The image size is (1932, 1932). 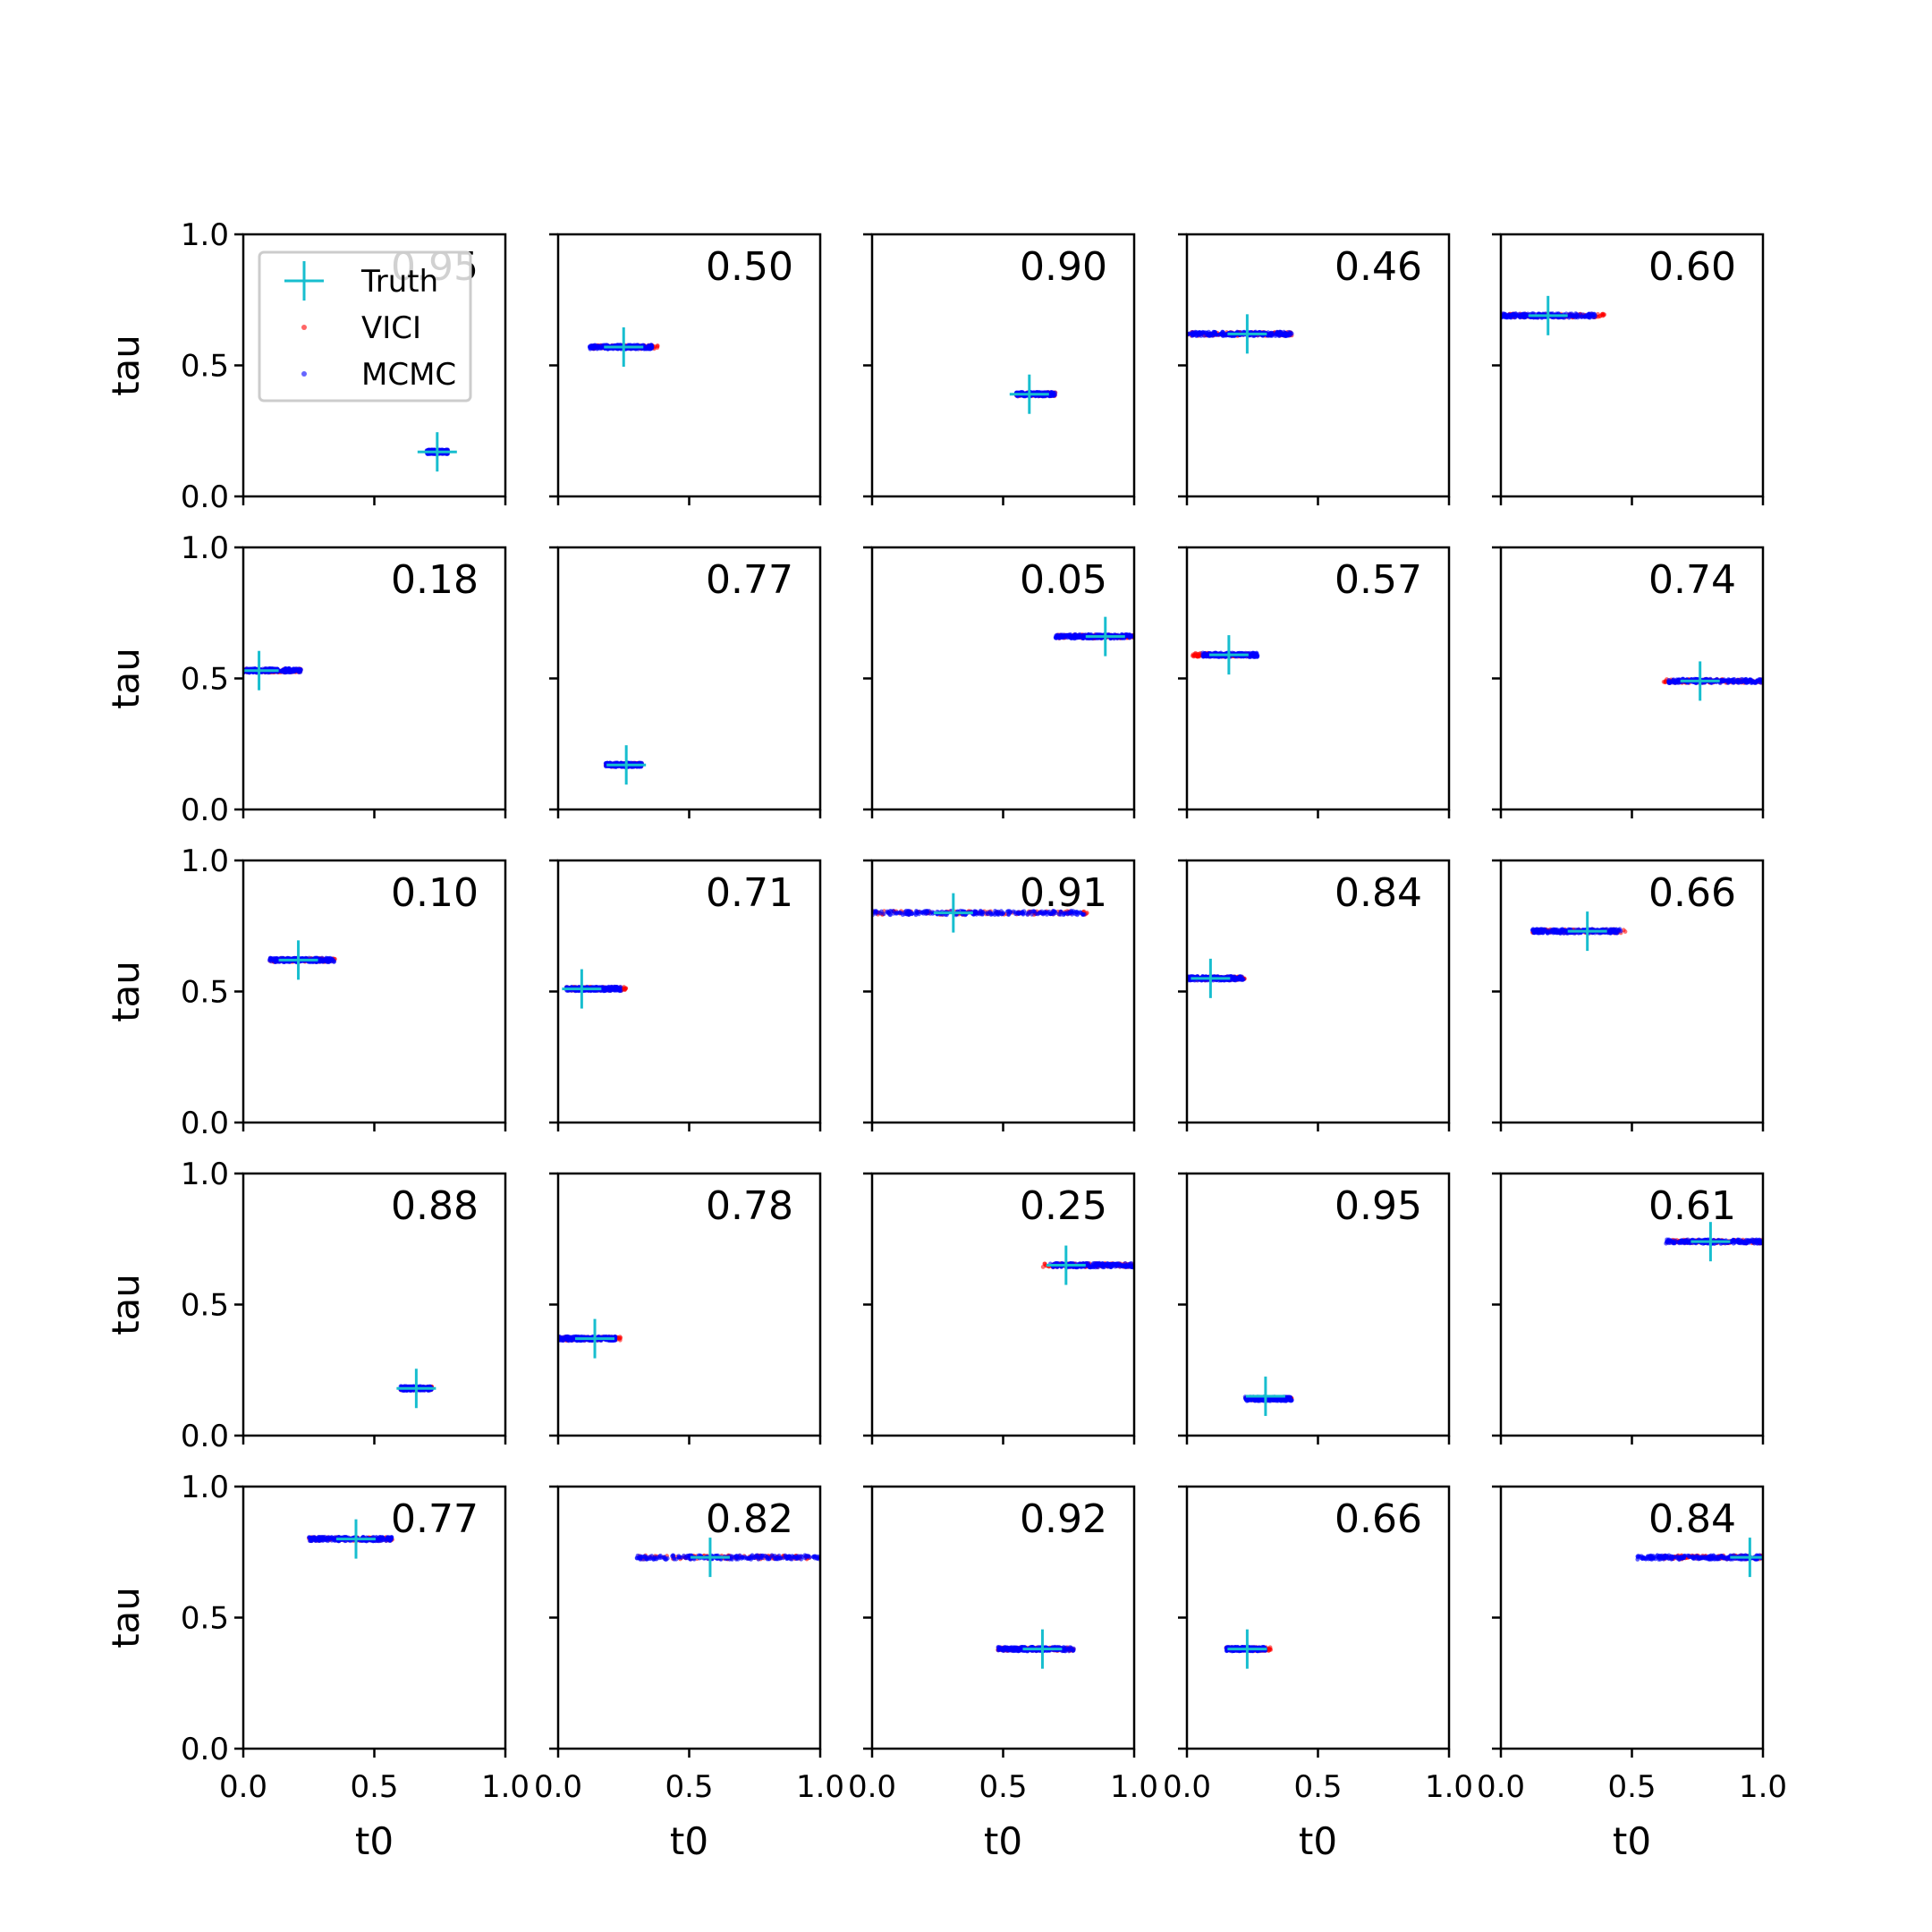 I want to click on panel-2: 0.50, so click(x=685, y=369).